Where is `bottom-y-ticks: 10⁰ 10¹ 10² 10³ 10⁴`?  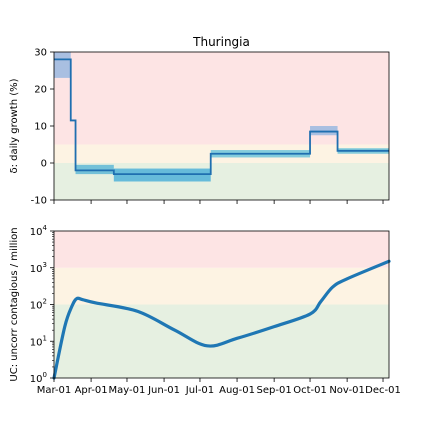
bottom-y-ticks: 10⁰ 10¹ 10² 10³ 10⁴ is located at coordinates (42, 304).